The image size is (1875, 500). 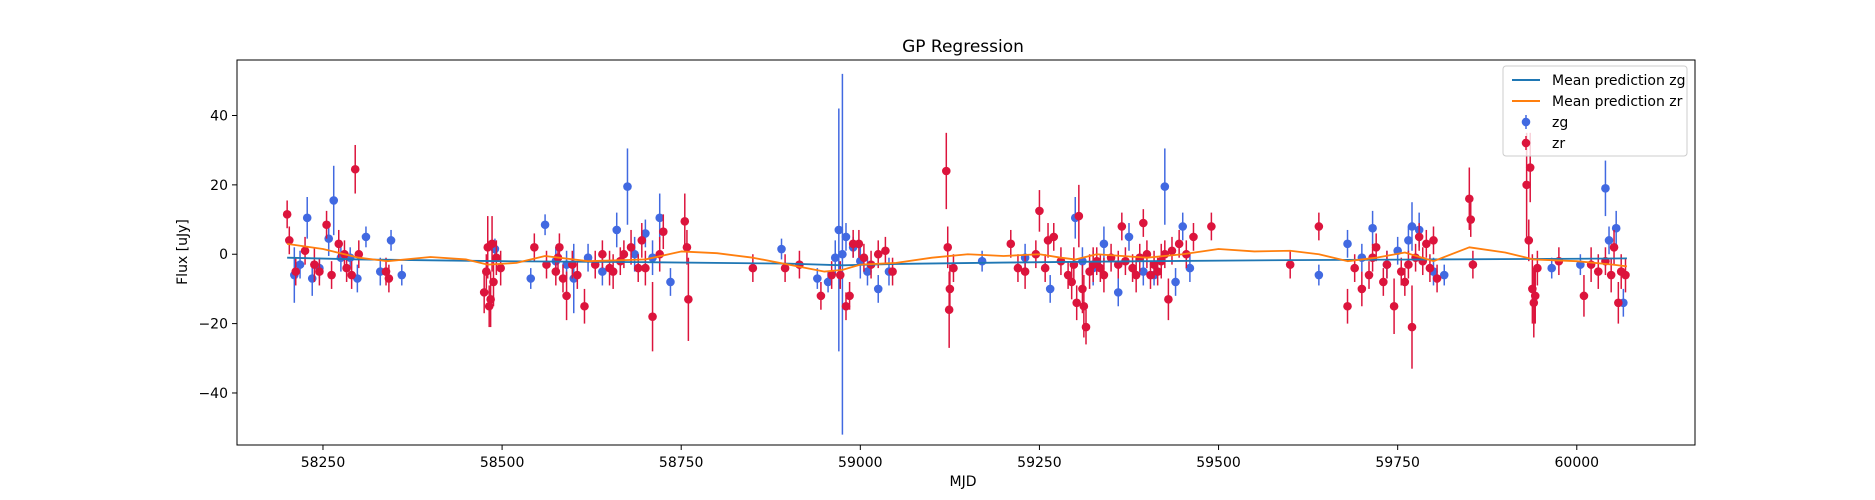 I want to click on x-tick-label: 59250, so click(x=1039, y=463).